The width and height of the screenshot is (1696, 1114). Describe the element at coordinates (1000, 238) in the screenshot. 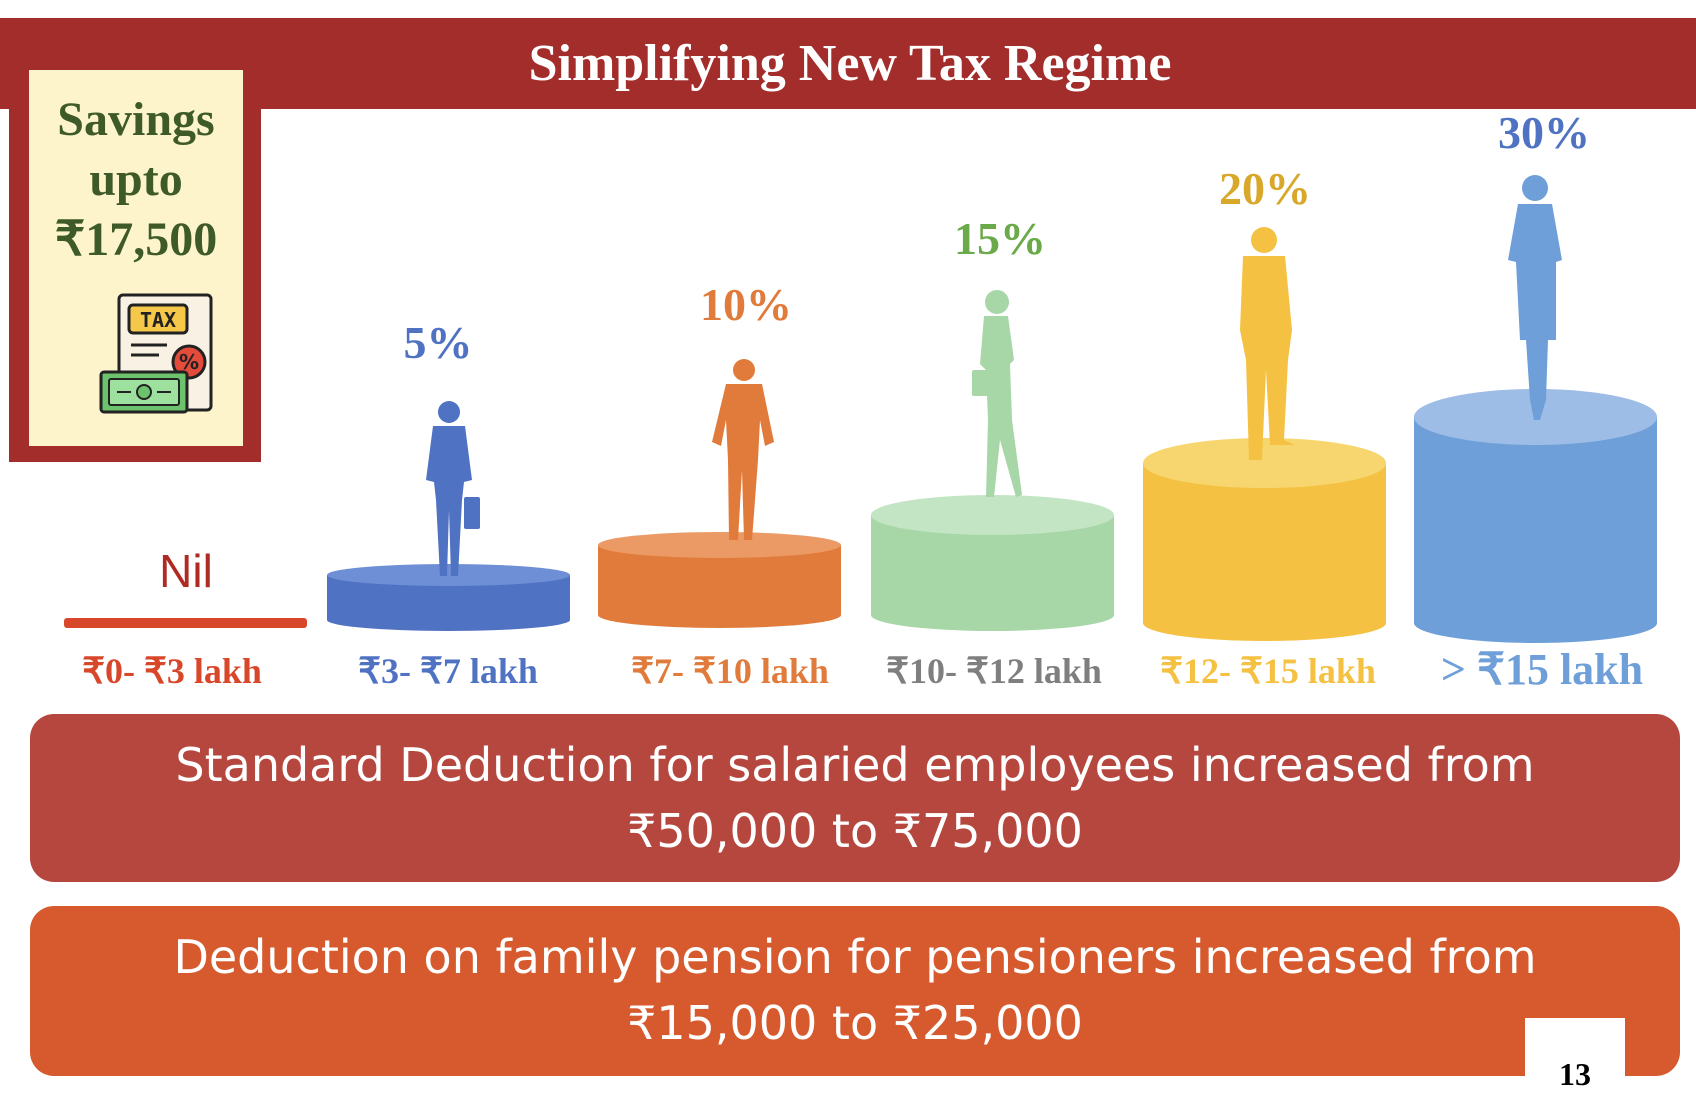

I see `slab-rate-15: 15%` at that location.